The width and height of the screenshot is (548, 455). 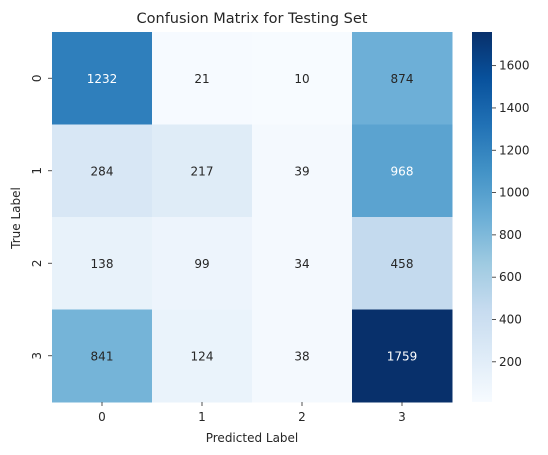 What do you see at coordinates (102, 171) in the screenshot?
I see `cell-value-label: 284` at bounding box center [102, 171].